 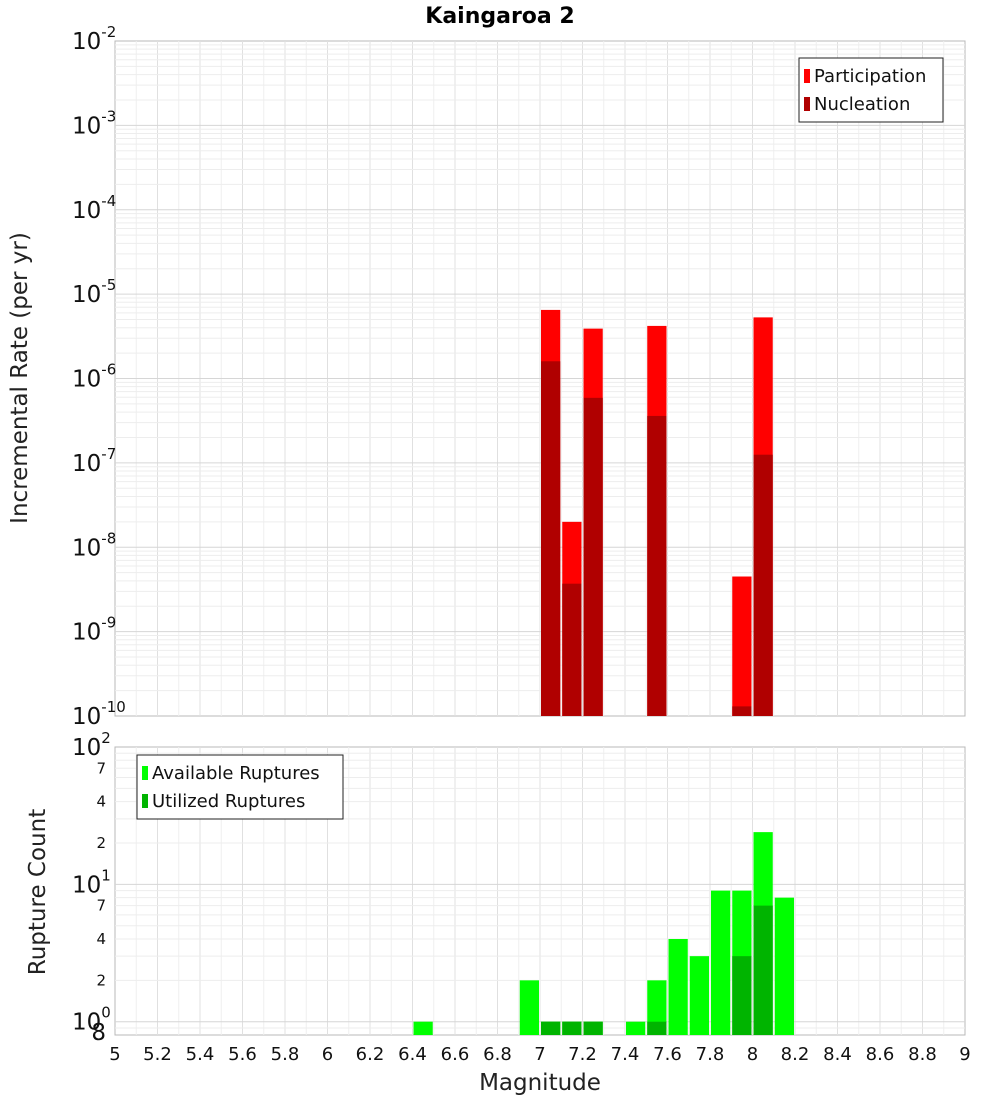 What do you see at coordinates (582, 1054) in the screenshot?
I see `x-tick-label: 7.2` at bounding box center [582, 1054].